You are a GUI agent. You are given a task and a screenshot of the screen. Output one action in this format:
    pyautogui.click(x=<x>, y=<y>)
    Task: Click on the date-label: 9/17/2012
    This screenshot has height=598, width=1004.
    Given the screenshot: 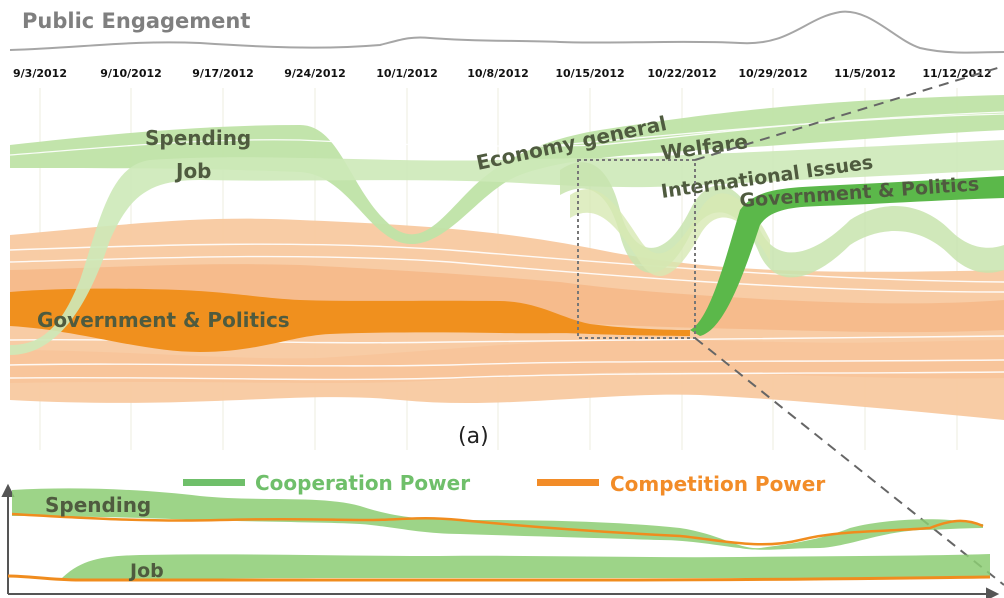 What is the action you would take?
    pyautogui.click(x=223, y=73)
    